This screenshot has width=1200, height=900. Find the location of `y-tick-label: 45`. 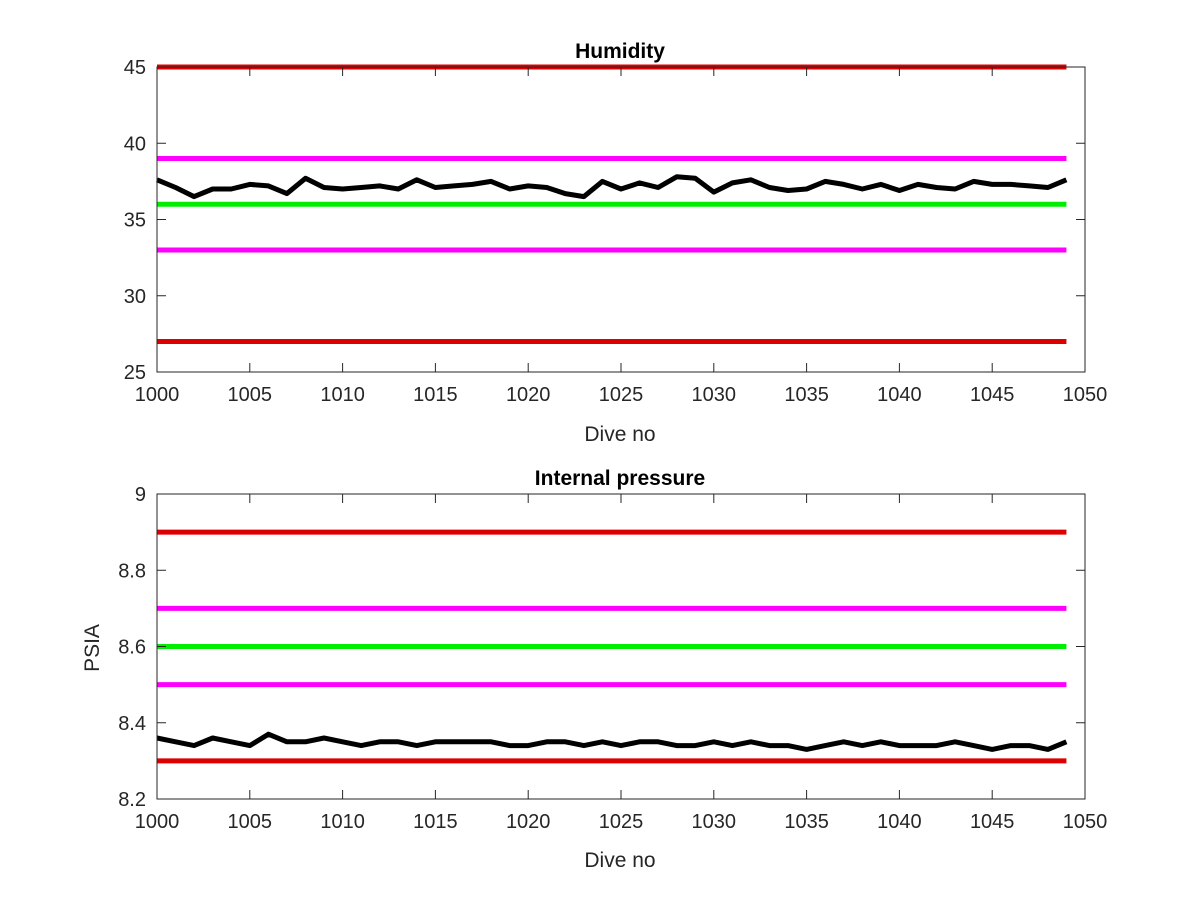

y-tick-label: 45 is located at coordinates (135, 68).